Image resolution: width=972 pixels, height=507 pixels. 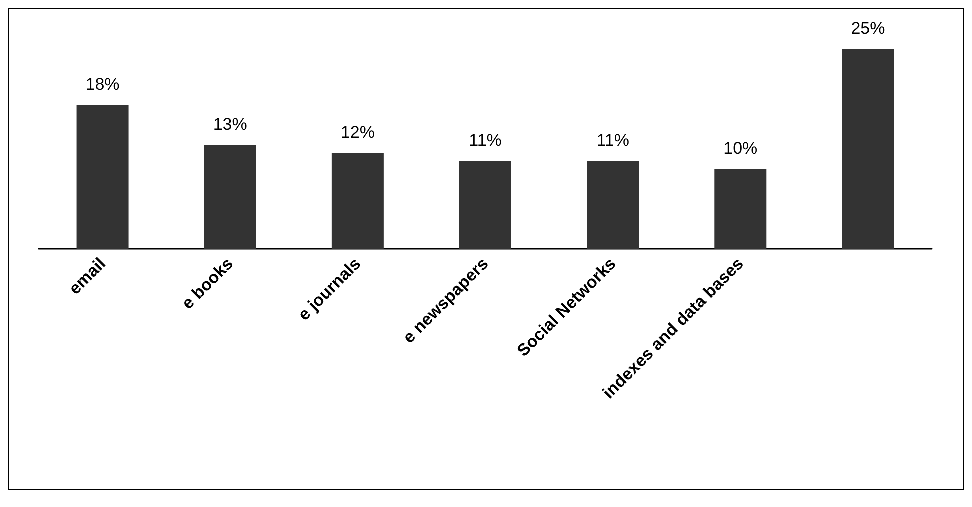 I want to click on data-label: 12%, so click(x=357, y=132).